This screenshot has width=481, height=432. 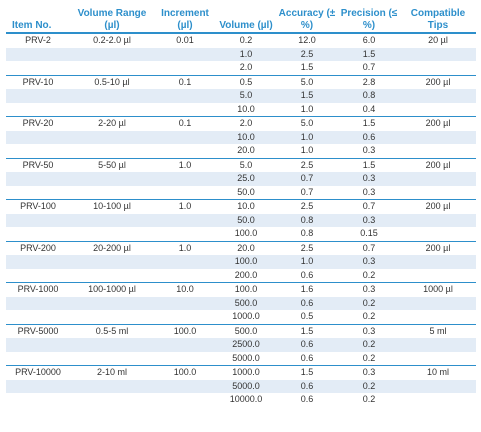 What do you see at coordinates (241, 359) in the screenshot?
I see `table-row: 5000.0 0.6 0.2` at bounding box center [241, 359].